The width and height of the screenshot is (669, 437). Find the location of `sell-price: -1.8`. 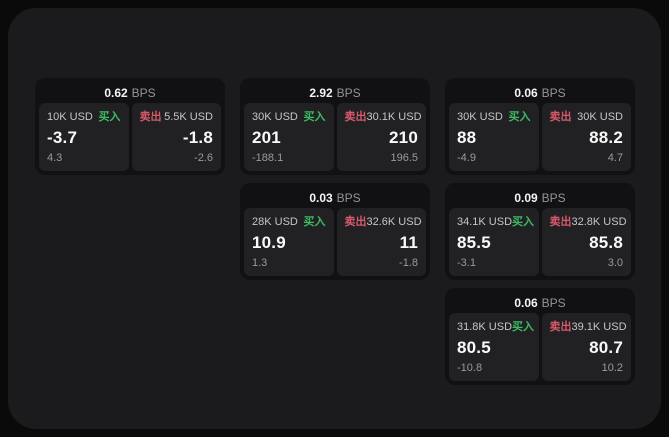

sell-price: -1.8 is located at coordinates (197, 137).